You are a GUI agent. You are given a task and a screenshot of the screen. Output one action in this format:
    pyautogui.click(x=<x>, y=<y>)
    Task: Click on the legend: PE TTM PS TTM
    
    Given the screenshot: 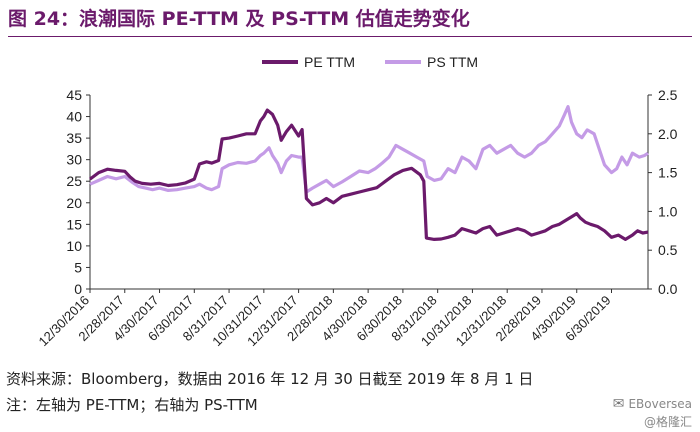 What is the action you would take?
    pyautogui.click(x=370, y=62)
    